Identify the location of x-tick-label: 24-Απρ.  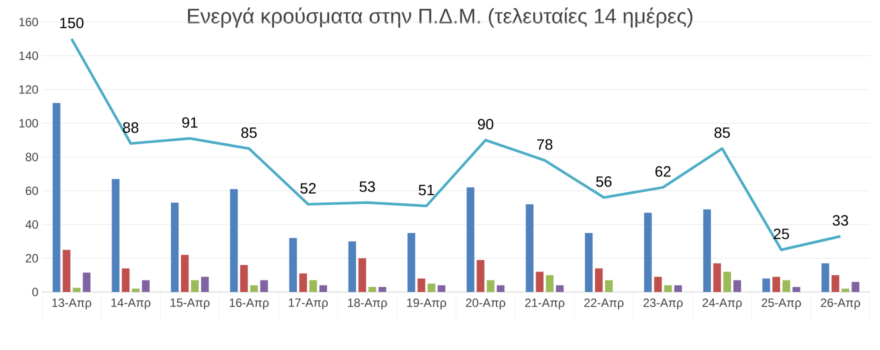
(722, 304).